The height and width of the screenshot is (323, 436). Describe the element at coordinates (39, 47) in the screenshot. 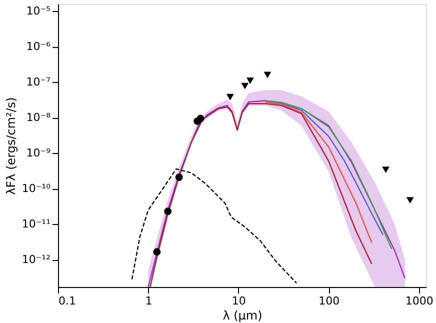

I see `y-tick-label: 10⁻⁶` at that location.